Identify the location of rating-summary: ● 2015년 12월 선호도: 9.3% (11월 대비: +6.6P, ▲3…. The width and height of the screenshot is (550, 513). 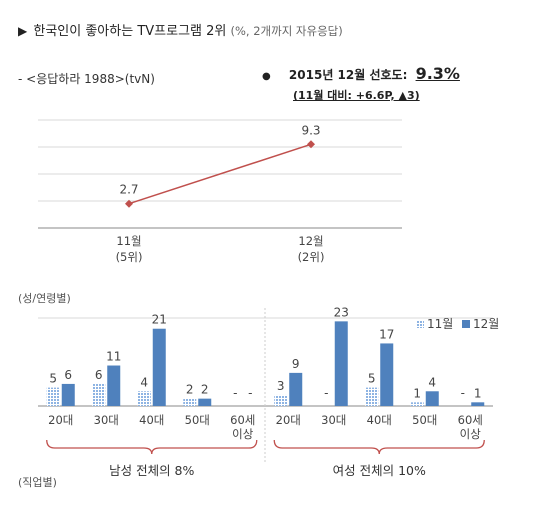
(361, 83).